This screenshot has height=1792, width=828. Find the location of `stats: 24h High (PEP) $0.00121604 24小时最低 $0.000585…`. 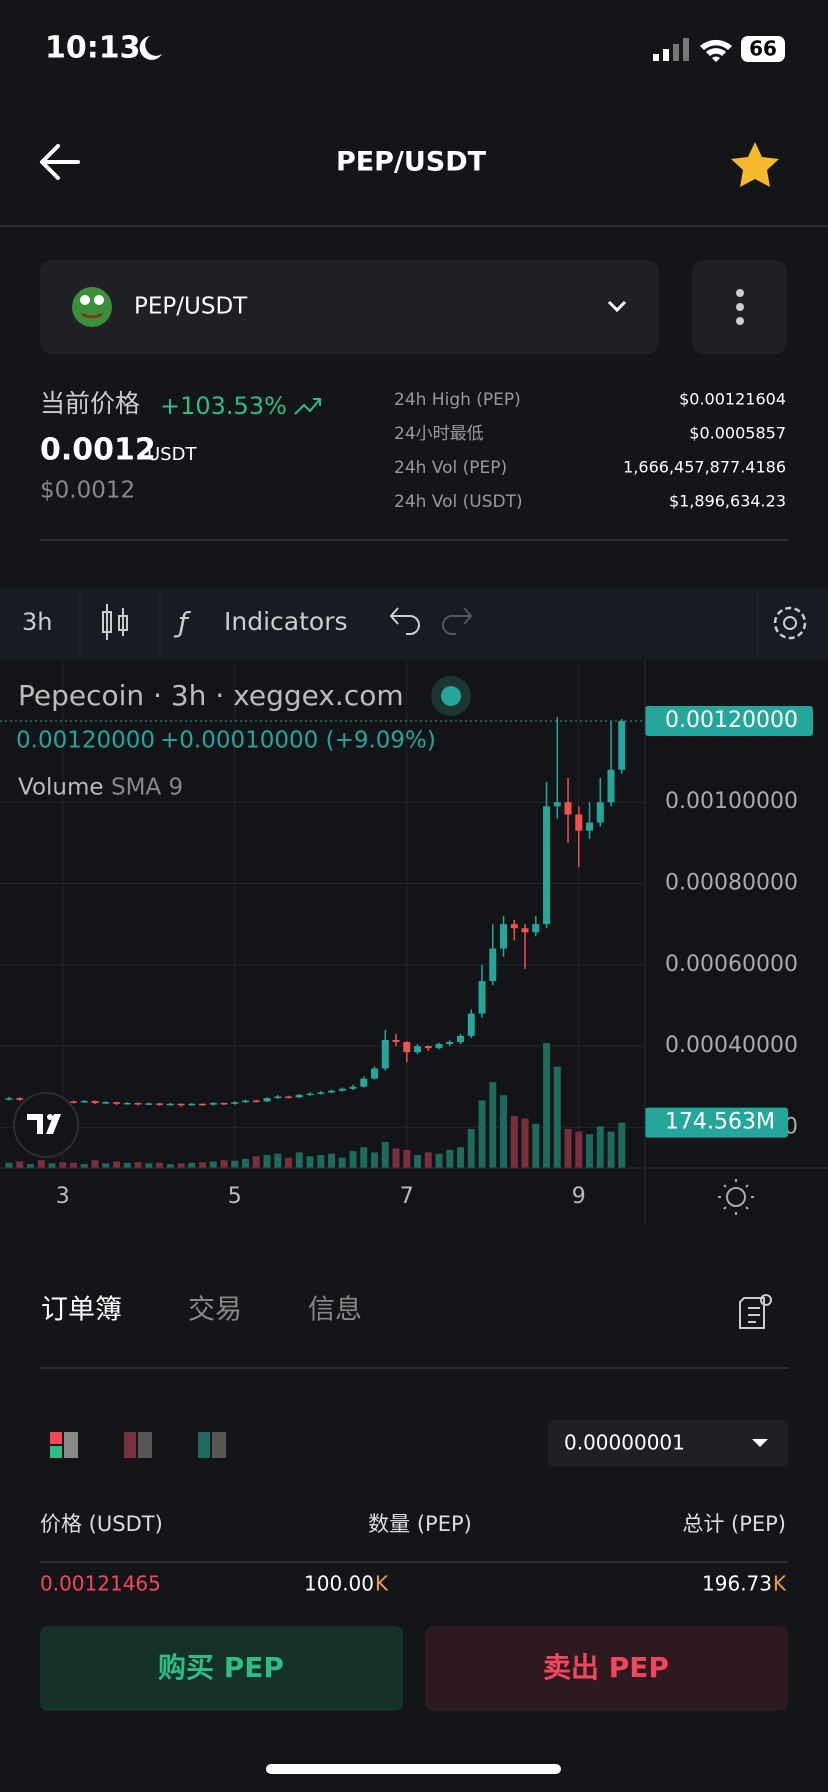

stats: 24h High (PEP) $0.00121604 24小时最低 $0.000585… is located at coordinates (590, 451).